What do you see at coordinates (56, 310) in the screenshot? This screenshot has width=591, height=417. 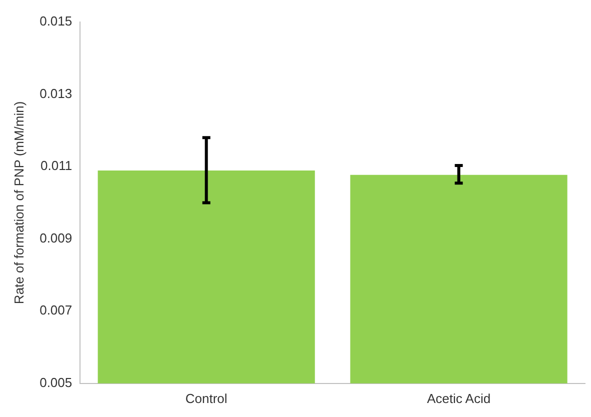 I see `y-tick-label: 0.007` at bounding box center [56, 310].